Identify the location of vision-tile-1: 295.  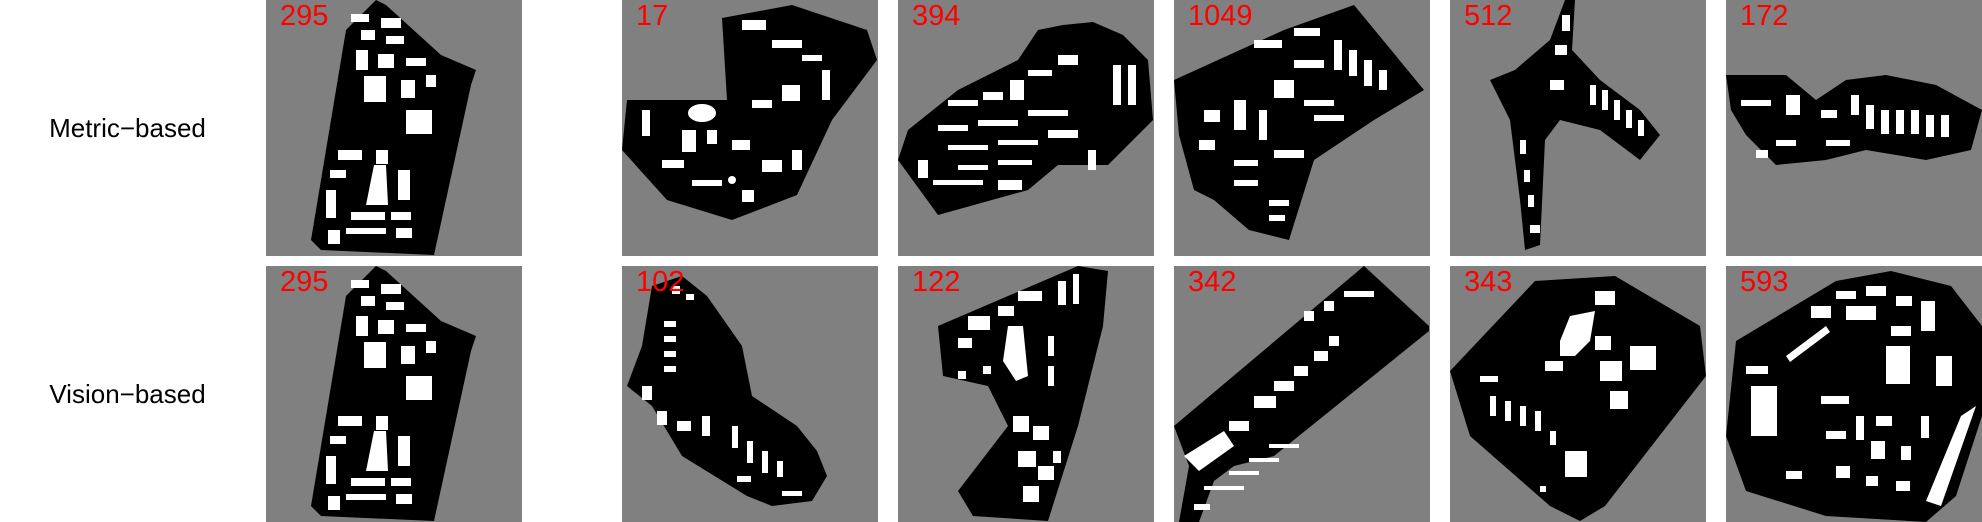
(394, 394).